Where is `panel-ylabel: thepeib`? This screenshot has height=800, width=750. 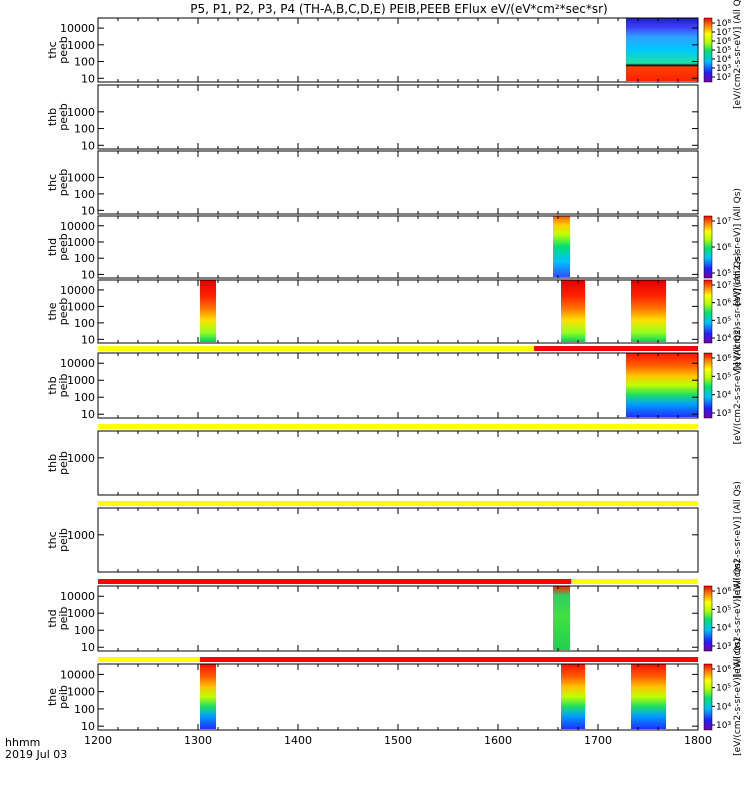
panel-ylabel: thepeib is located at coordinates (58, 697).